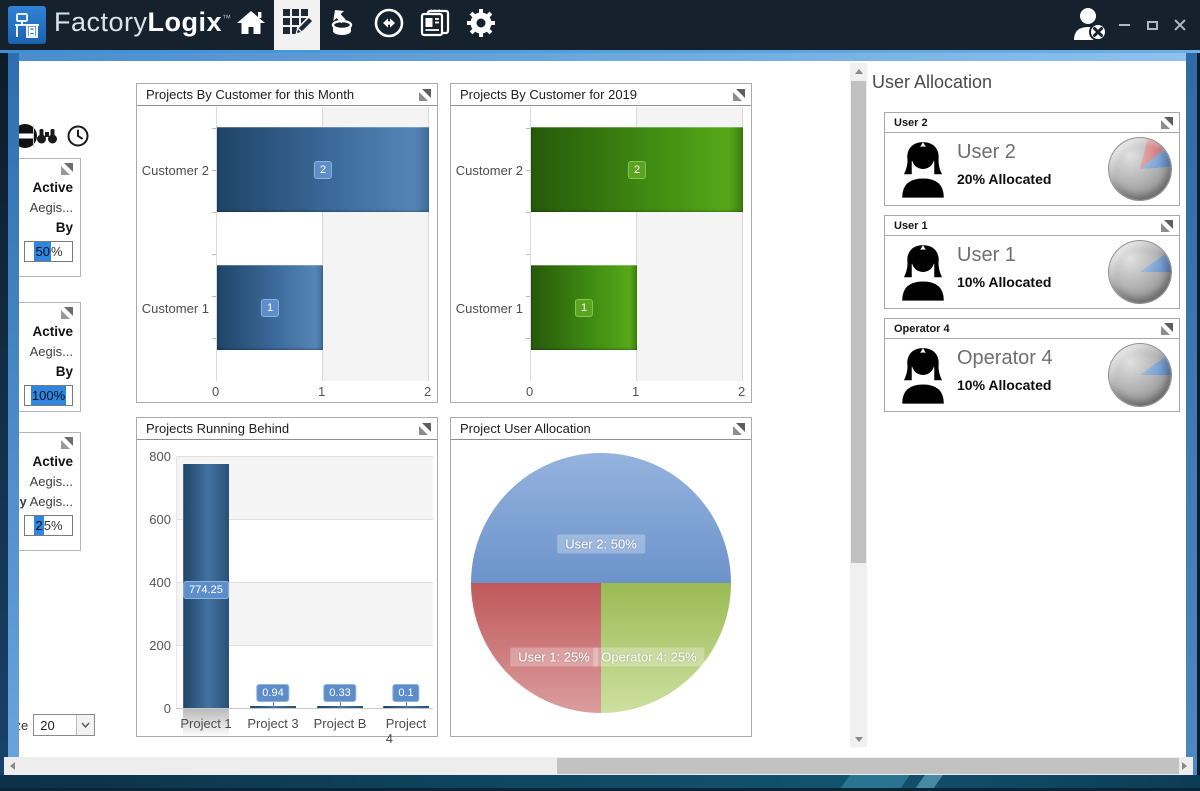 The width and height of the screenshot is (1200, 791). Describe the element at coordinates (601, 544) in the screenshot. I see `pie-slice-label: User 2: 50%` at that location.